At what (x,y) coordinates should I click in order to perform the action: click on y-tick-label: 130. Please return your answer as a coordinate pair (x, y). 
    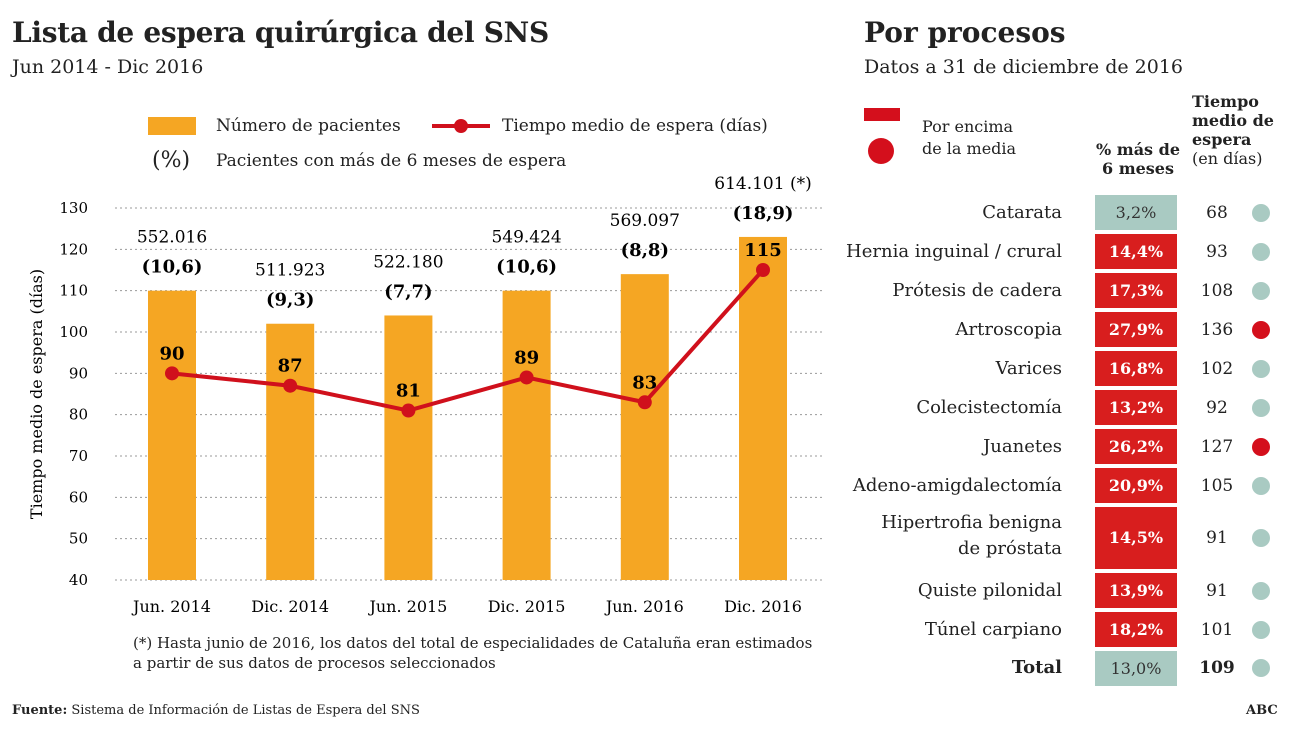
    Looking at the image, I should click on (73, 208).